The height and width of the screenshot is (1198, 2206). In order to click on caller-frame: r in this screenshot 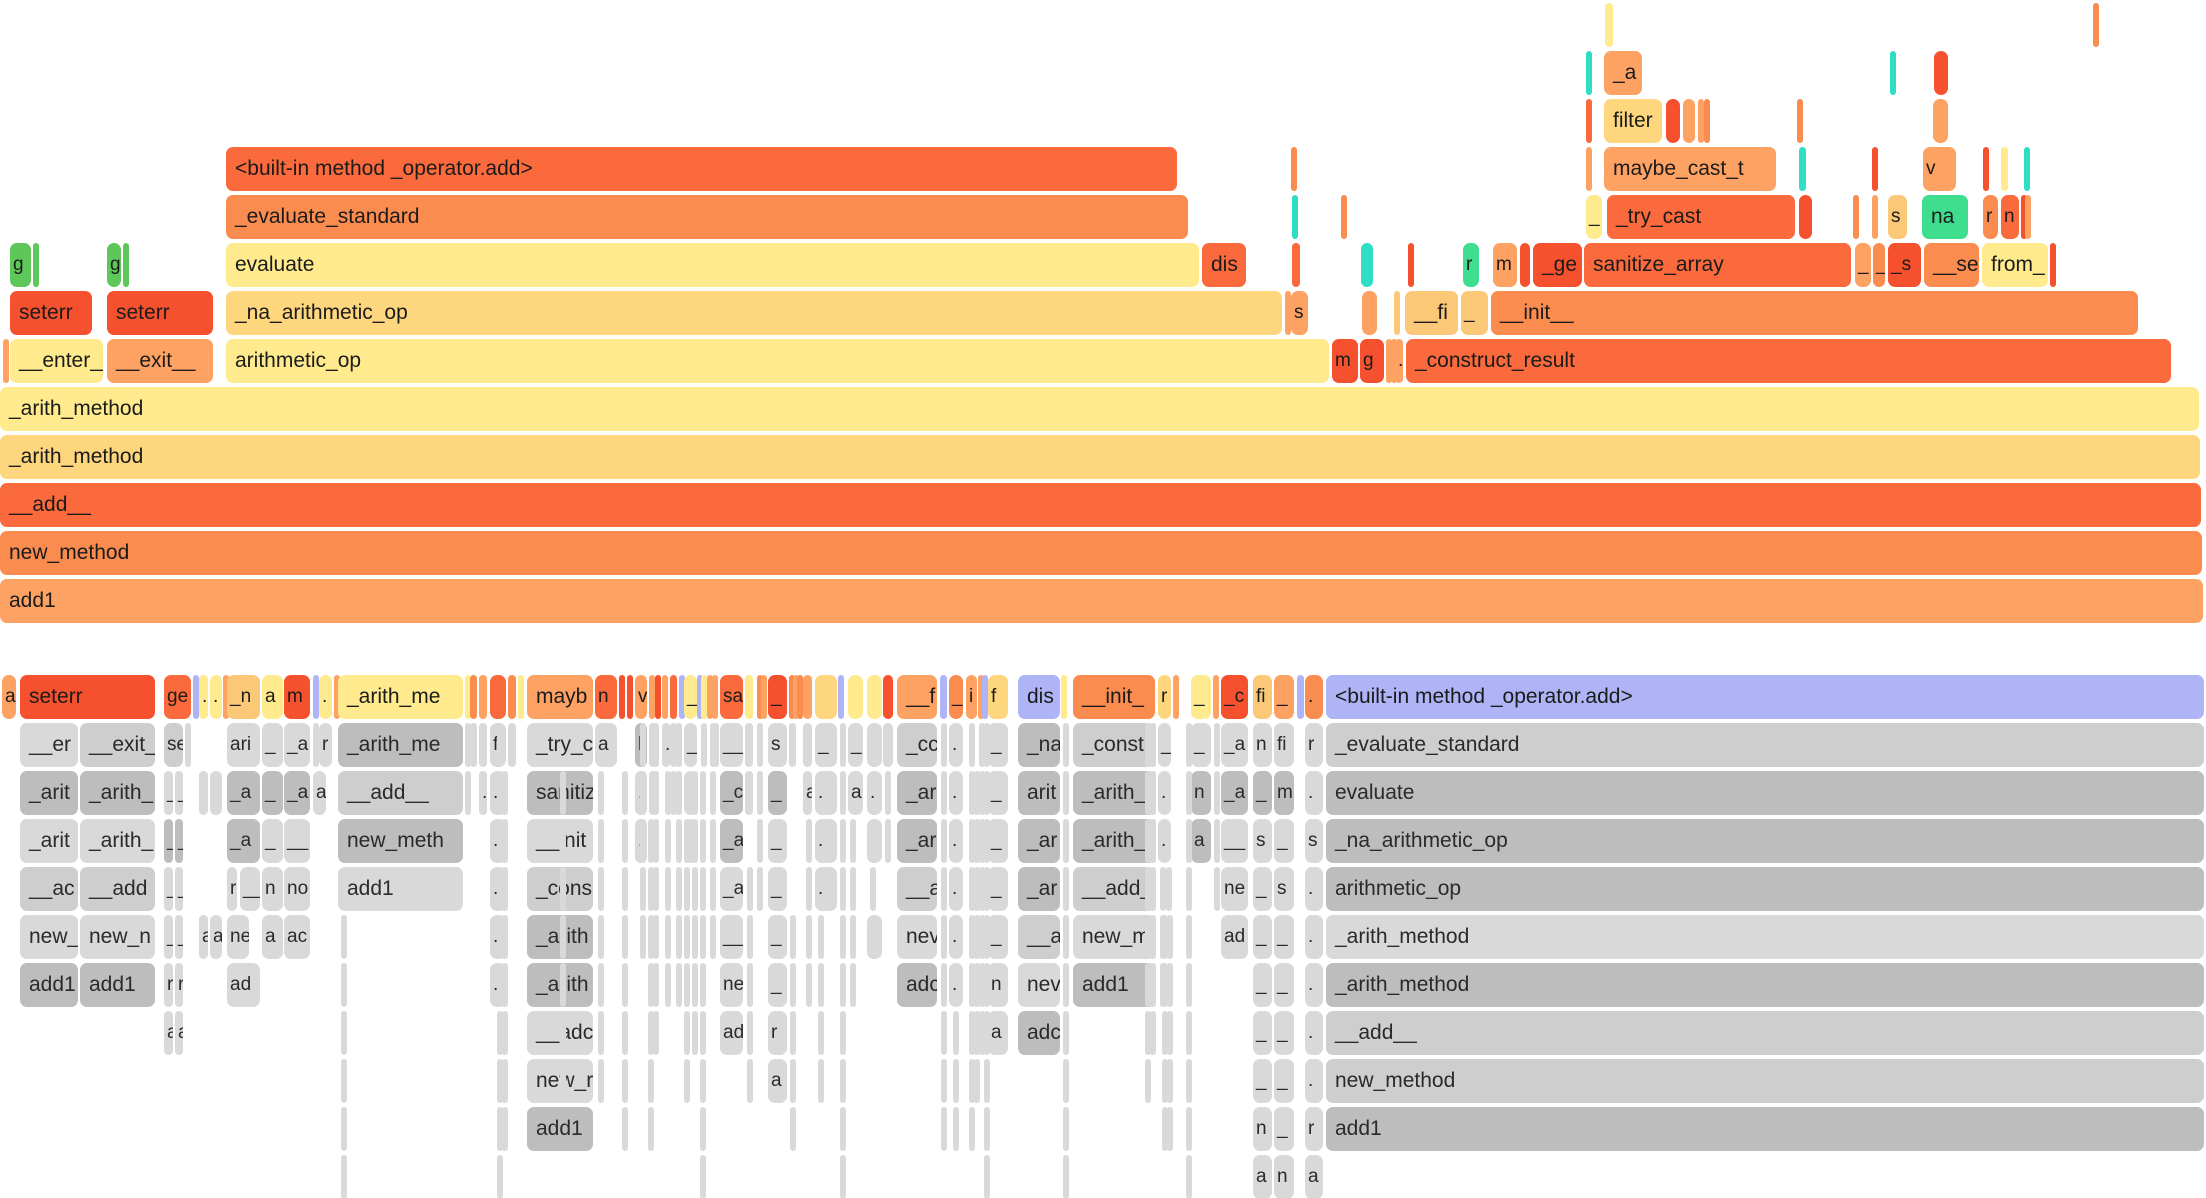, I will do `click(179, 985)`.